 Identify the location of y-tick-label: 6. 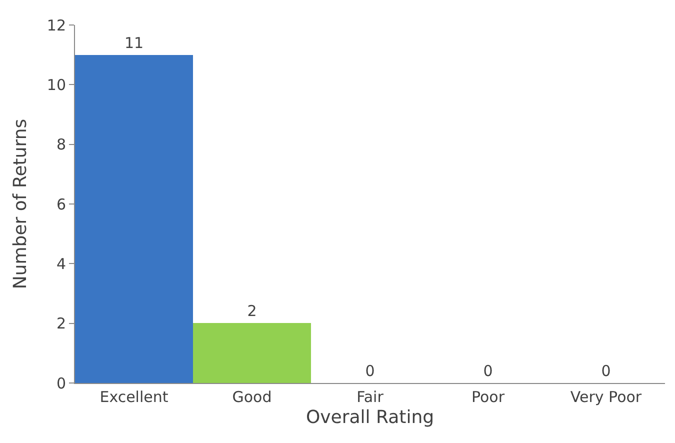
(61, 204).